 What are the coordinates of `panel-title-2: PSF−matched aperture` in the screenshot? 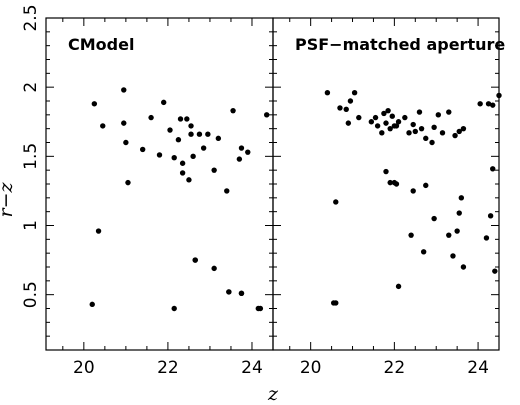 It's located at (400, 44).